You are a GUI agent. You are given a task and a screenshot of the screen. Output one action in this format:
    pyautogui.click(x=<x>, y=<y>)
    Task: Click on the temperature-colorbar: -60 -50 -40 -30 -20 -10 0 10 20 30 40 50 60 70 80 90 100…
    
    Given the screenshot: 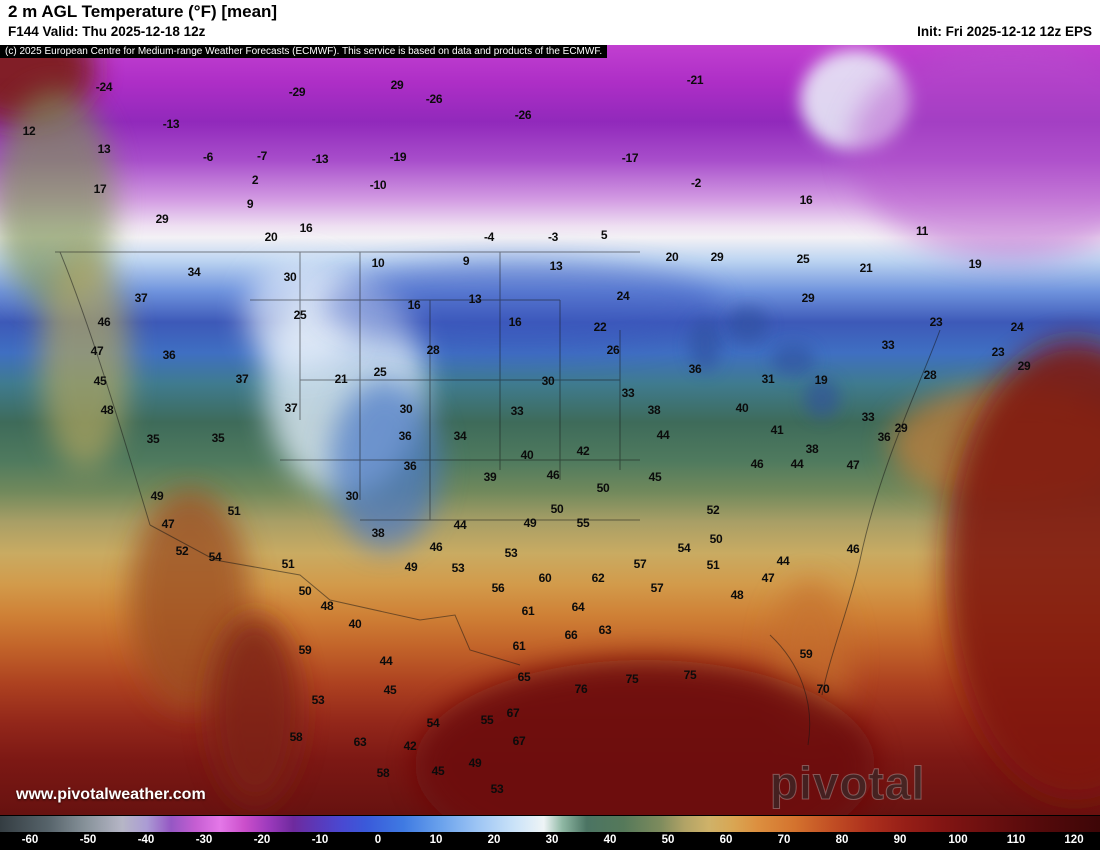 What is the action you would take?
    pyautogui.click(x=550, y=832)
    